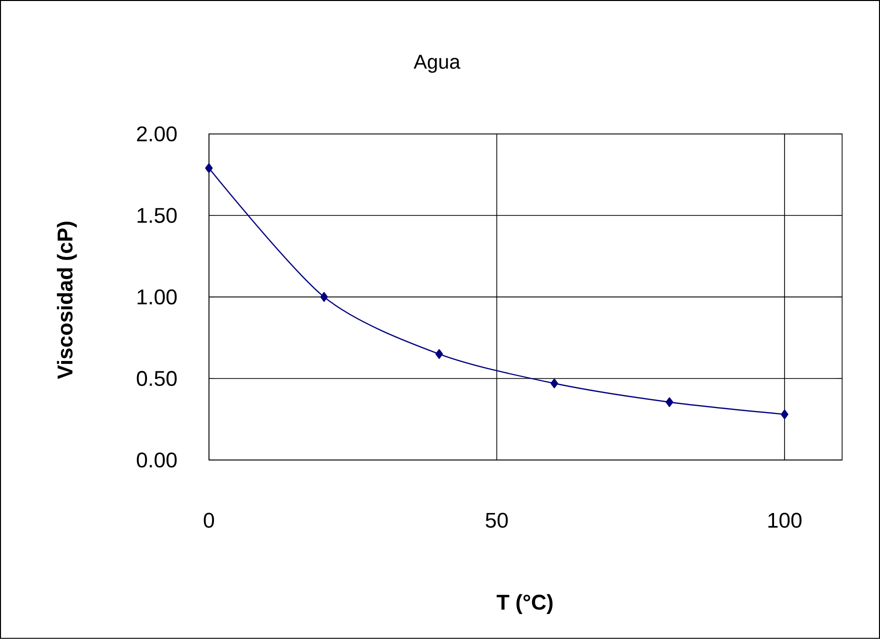 The width and height of the screenshot is (880, 639). What do you see at coordinates (524, 604) in the screenshot?
I see `x-axis-title: T (°C)` at bounding box center [524, 604].